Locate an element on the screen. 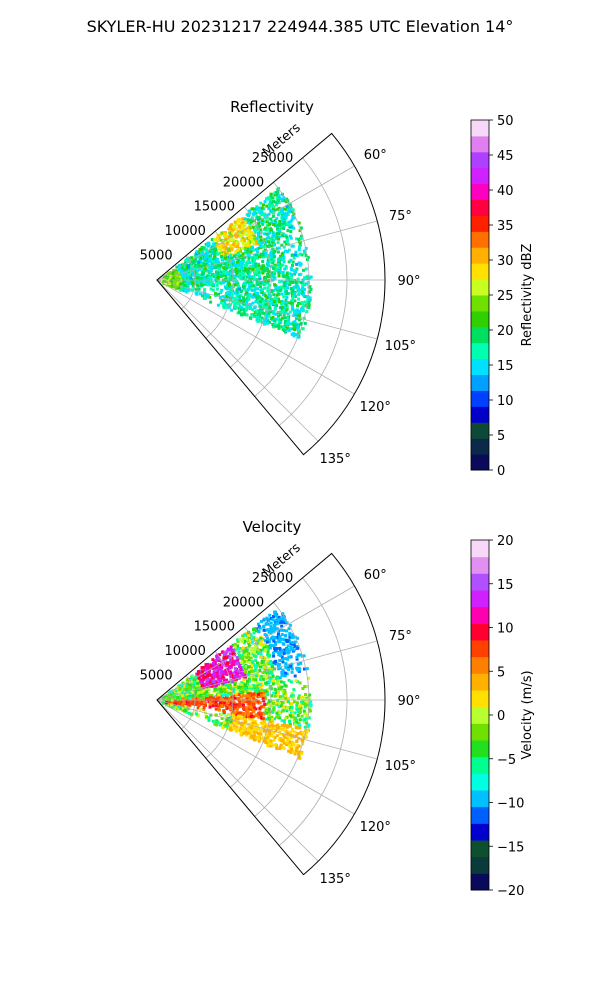  colorbar-tick-label: 15 is located at coordinates (505, 366).